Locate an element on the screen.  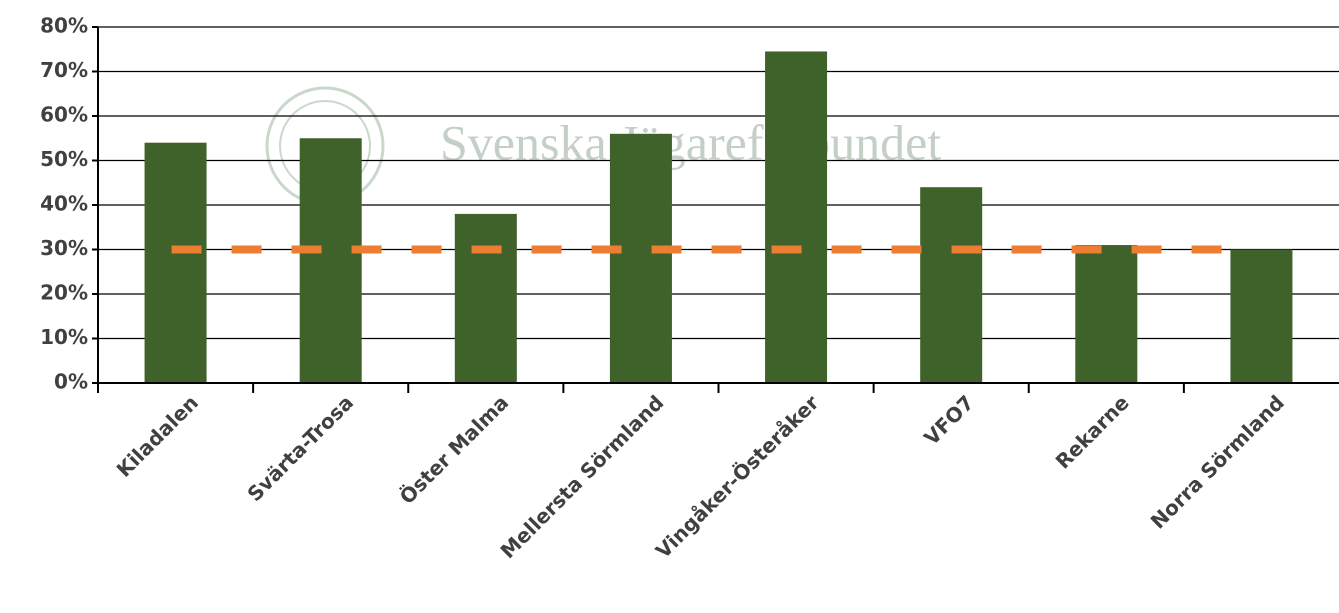
y-tick-label: 0% is located at coordinates (71, 382).